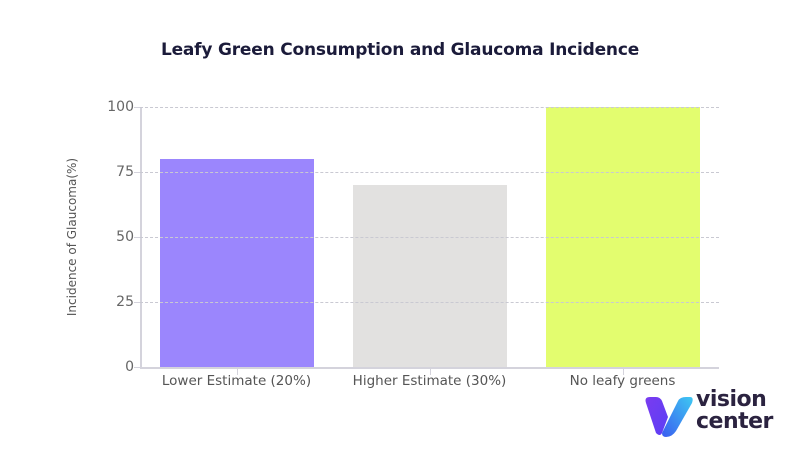  I want to click on y-tick-label: 25, so click(125, 302).